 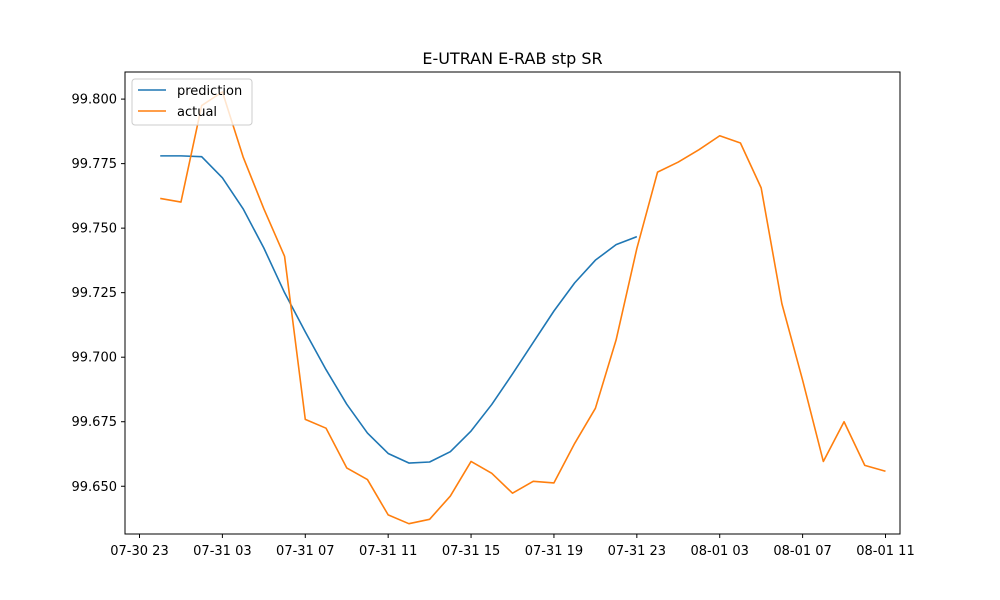 What do you see at coordinates (222, 551) in the screenshot?
I see `x-tick-label: 07-31 03` at bounding box center [222, 551].